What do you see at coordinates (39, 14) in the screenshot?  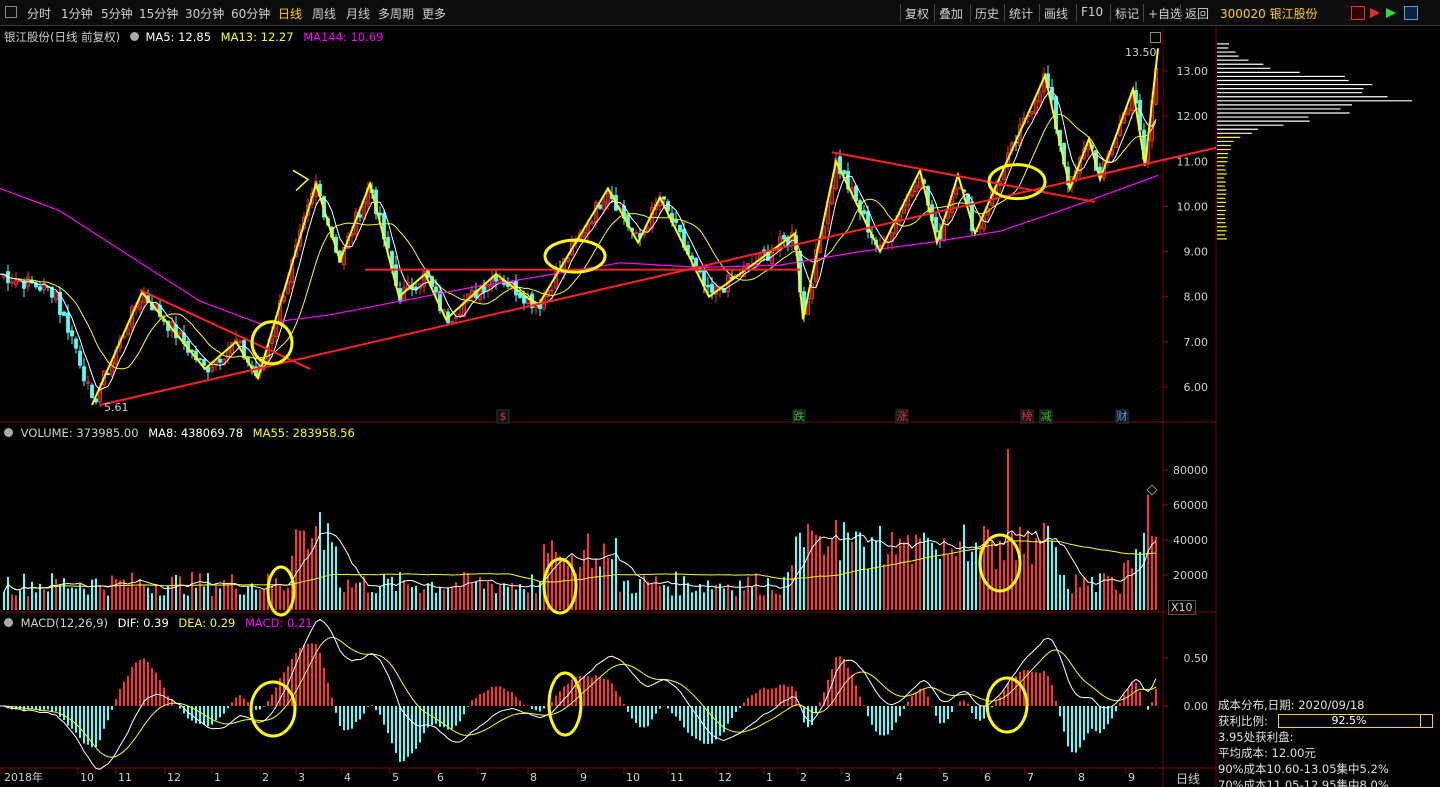 I see `toolbar-tab-0: 分时` at bounding box center [39, 14].